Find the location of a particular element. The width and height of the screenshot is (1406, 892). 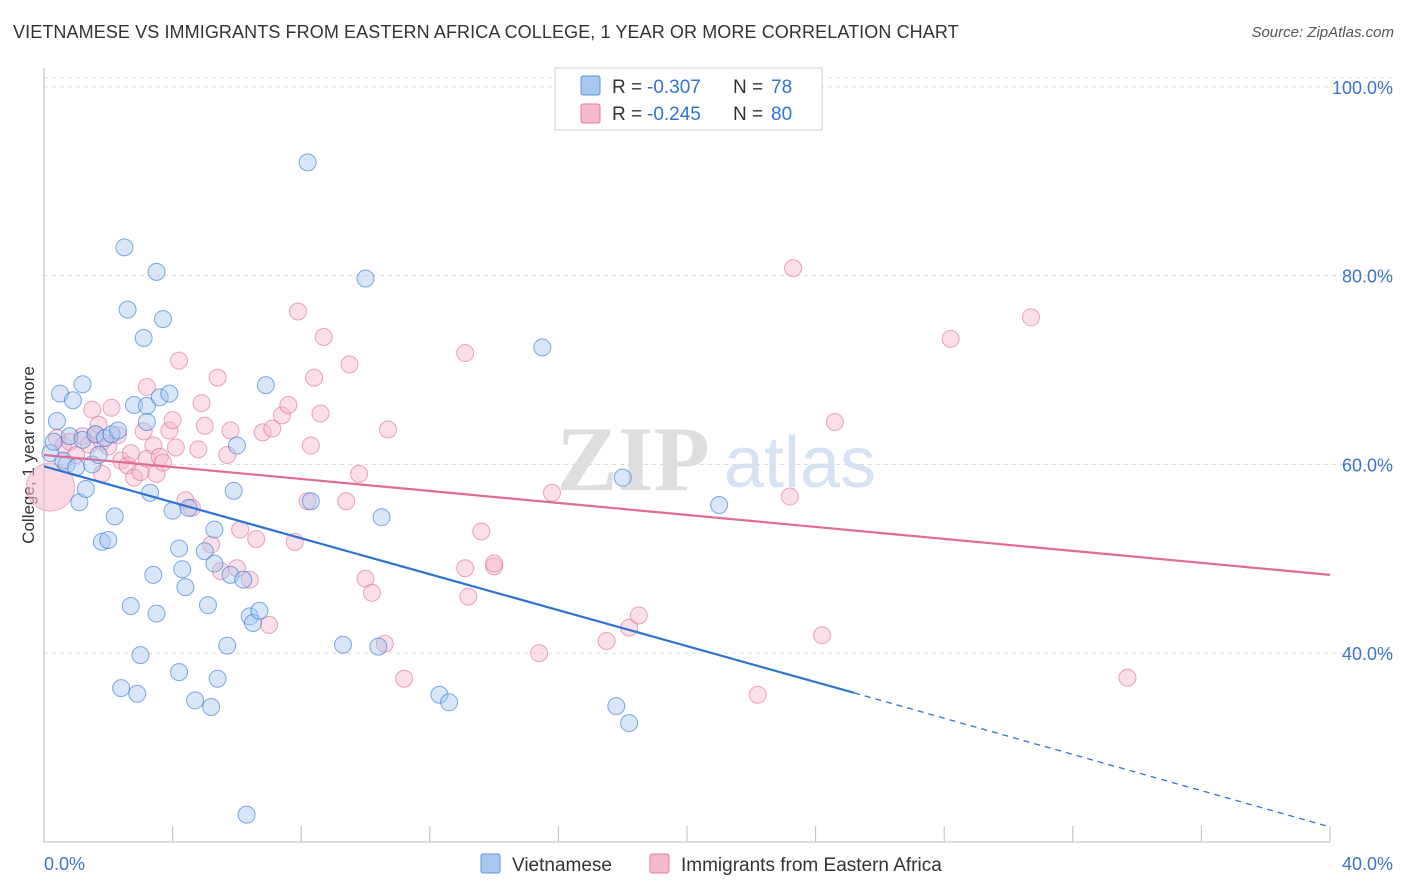

legend-pink-r-value: -0.245 is located at coordinates (674, 114).